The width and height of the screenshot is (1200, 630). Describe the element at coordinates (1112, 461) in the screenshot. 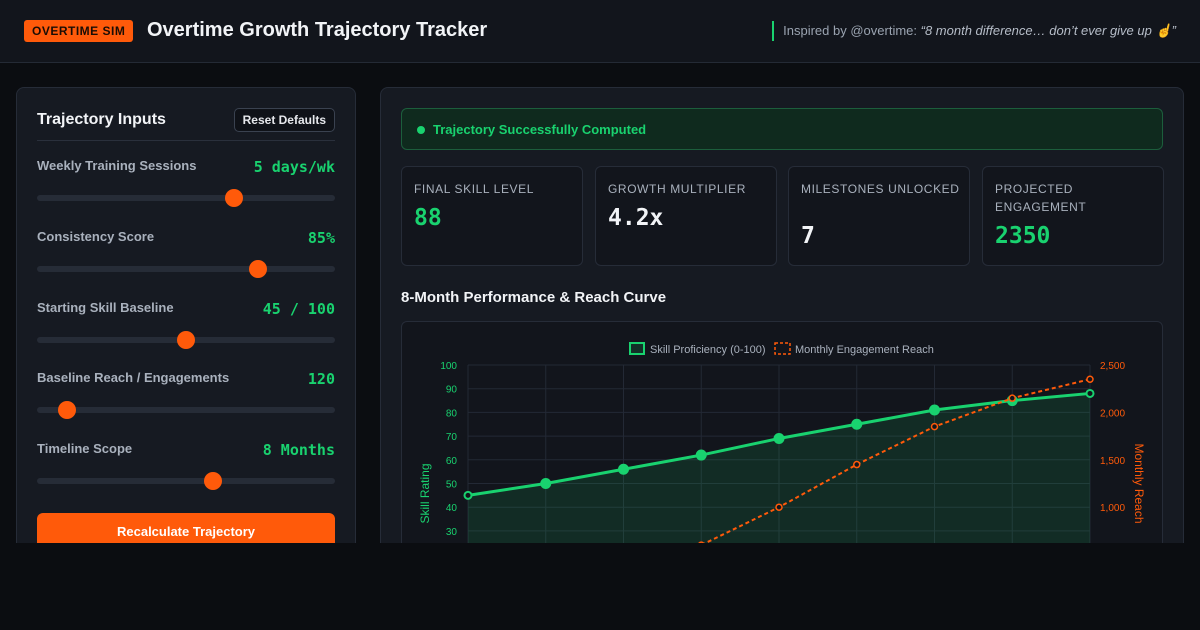

I see `y2-tick-label: 1,500` at that location.